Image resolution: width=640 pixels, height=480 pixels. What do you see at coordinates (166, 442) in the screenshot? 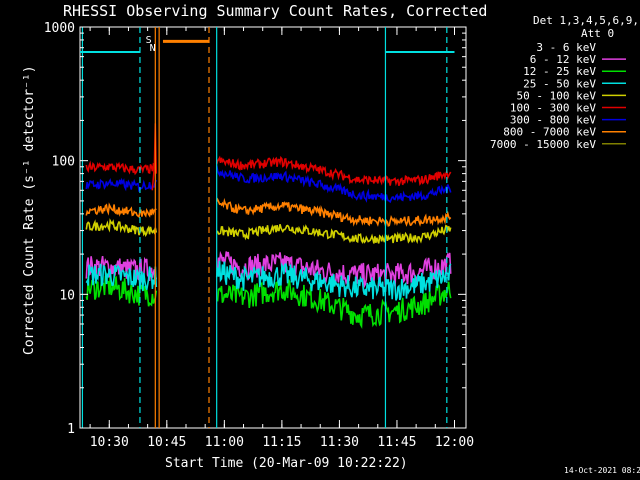
I see `x-tick-label-1: 10:45` at bounding box center [166, 442].